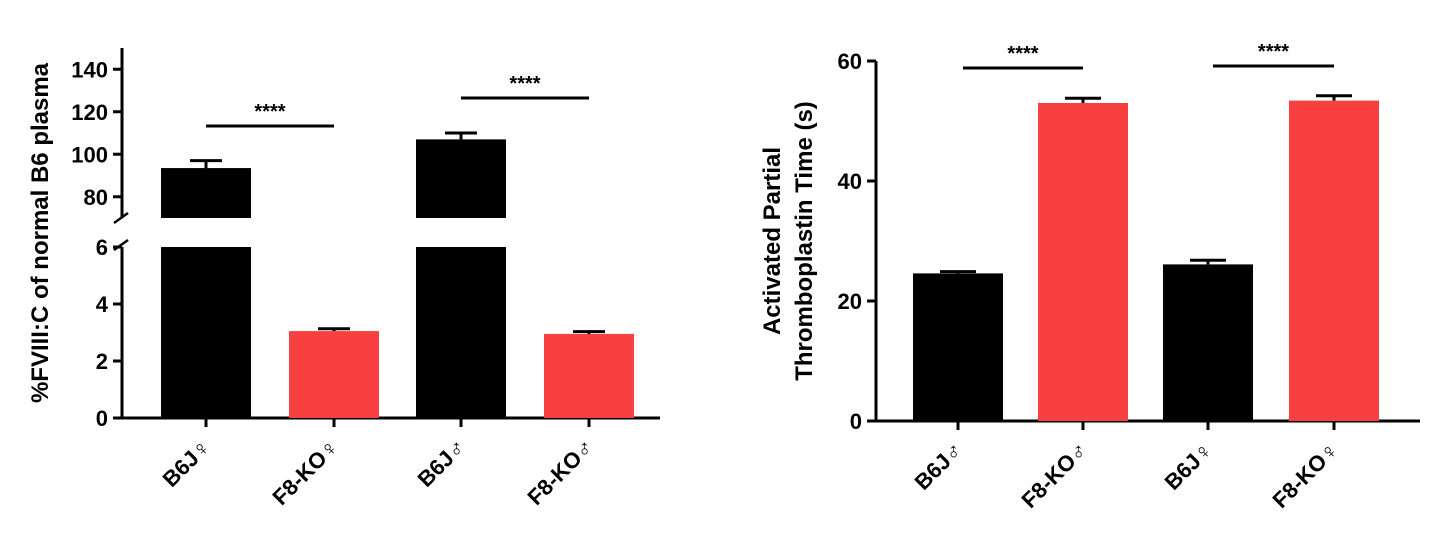 The width and height of the screenshot is (1448, 547). I want to click on y-axis-title-line1: Activated Partial, so click(772, 241).